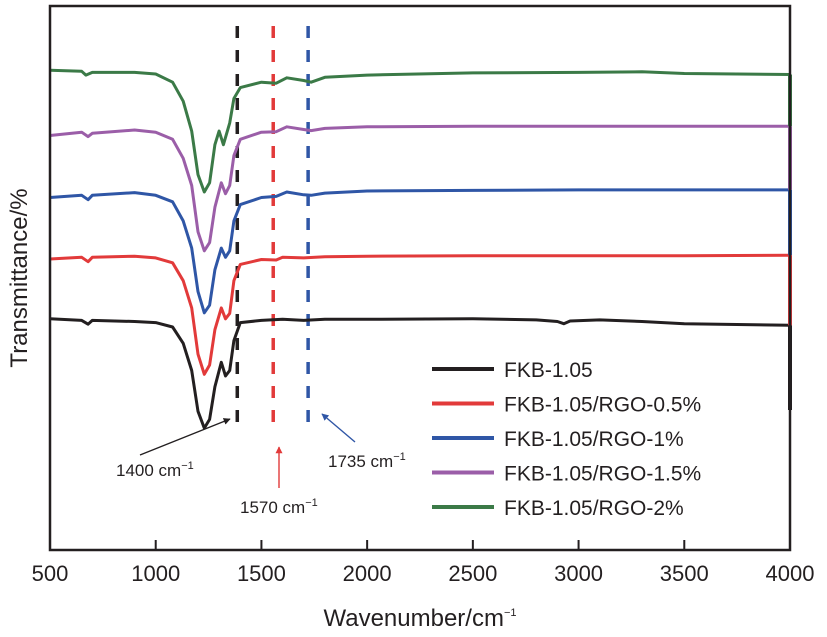 Image resolution: width=827 pixels, height=637 pixels. What do you see at coordinates (367, 573) in the screenshot?
I see `x-tick-label: 2000` at bounding box center [367, 573].